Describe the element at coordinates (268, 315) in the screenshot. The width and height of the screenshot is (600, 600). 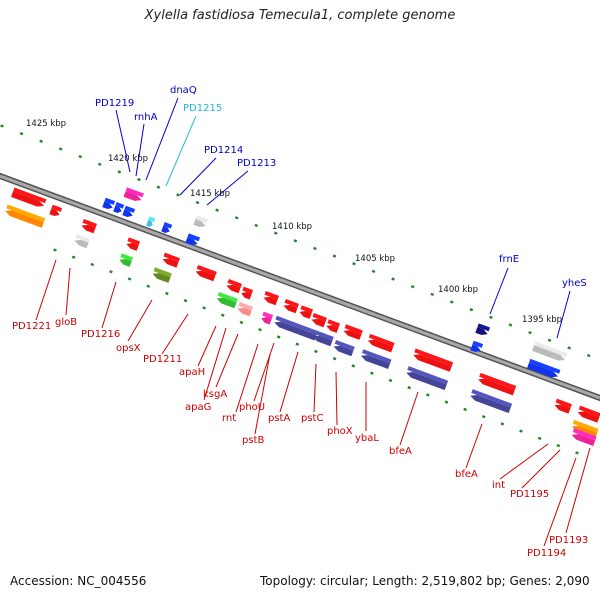
I see `reverse-gene-12-top` at that location.